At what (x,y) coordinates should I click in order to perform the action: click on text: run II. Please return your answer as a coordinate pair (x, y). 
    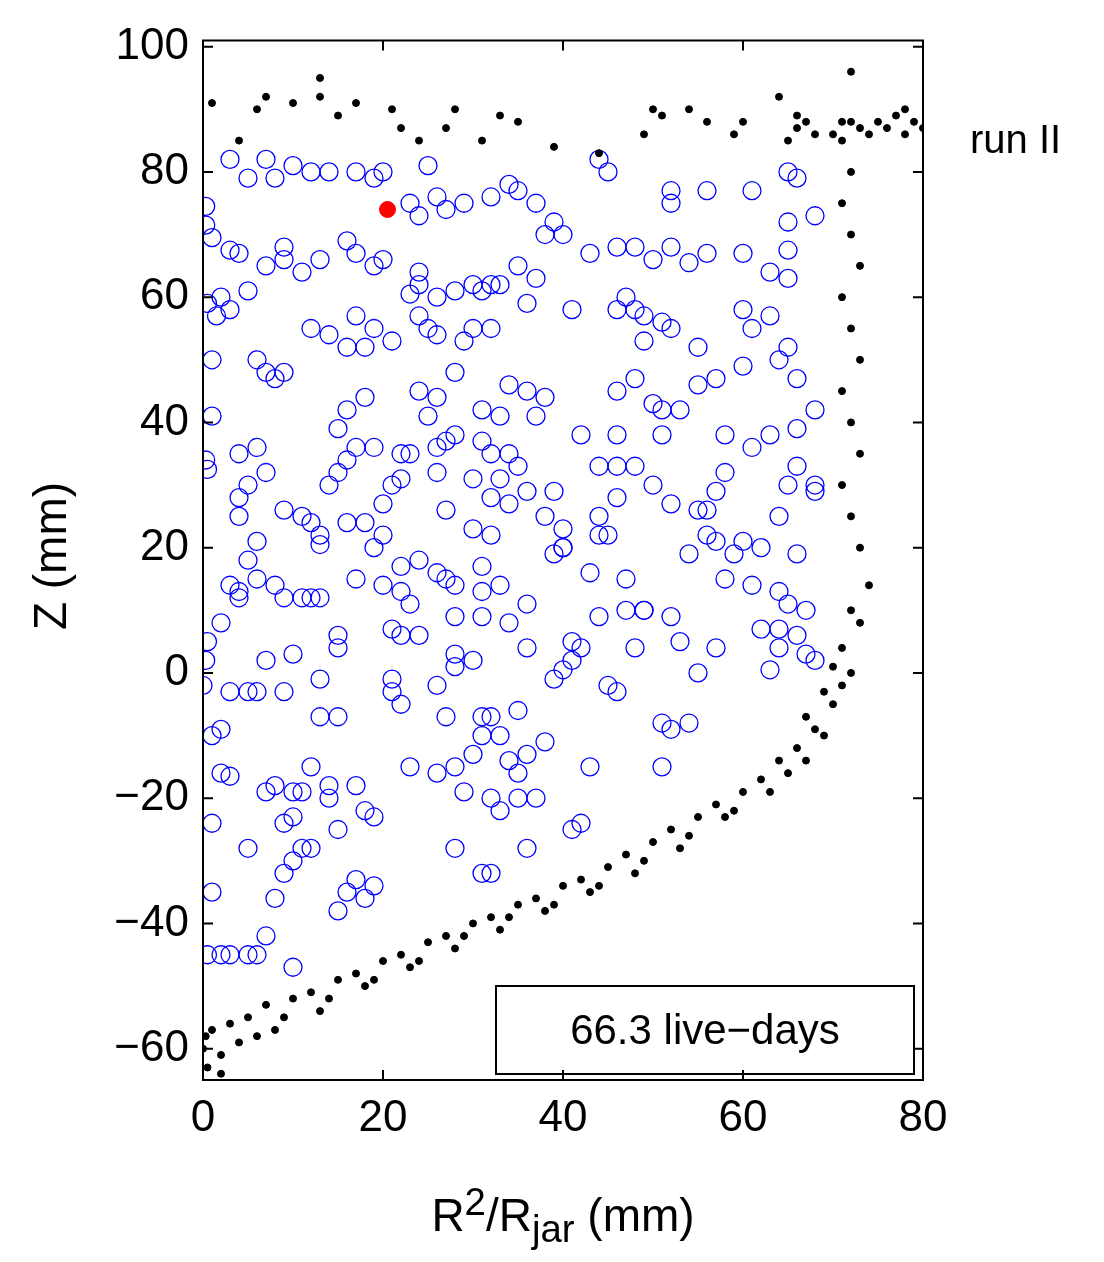
    Looking at the image, I should click on (1016, 139).